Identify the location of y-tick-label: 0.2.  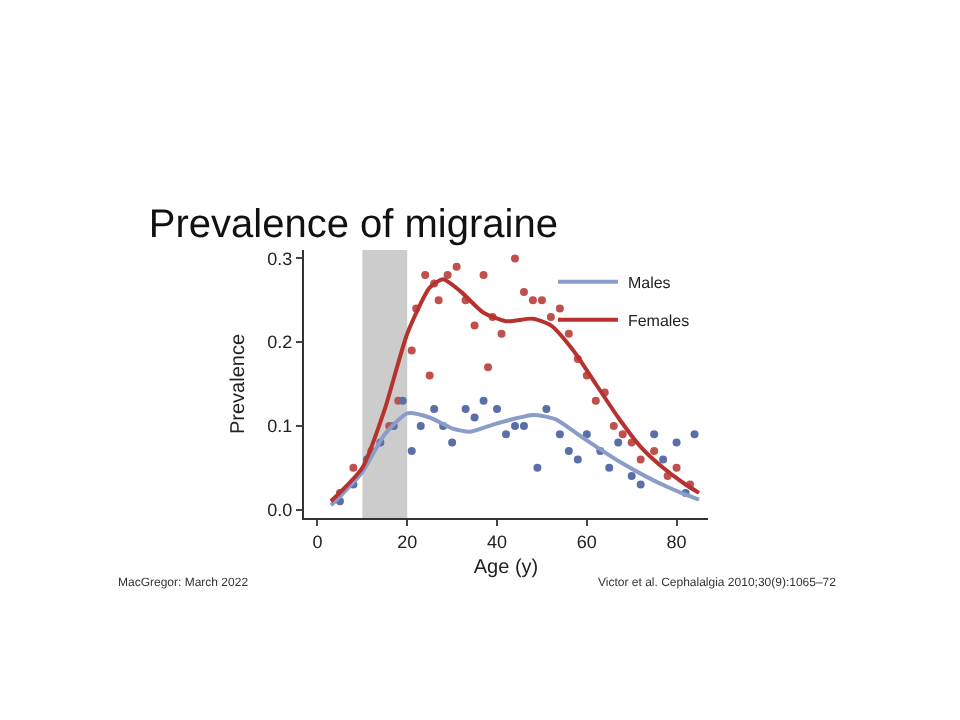
(280, 342).